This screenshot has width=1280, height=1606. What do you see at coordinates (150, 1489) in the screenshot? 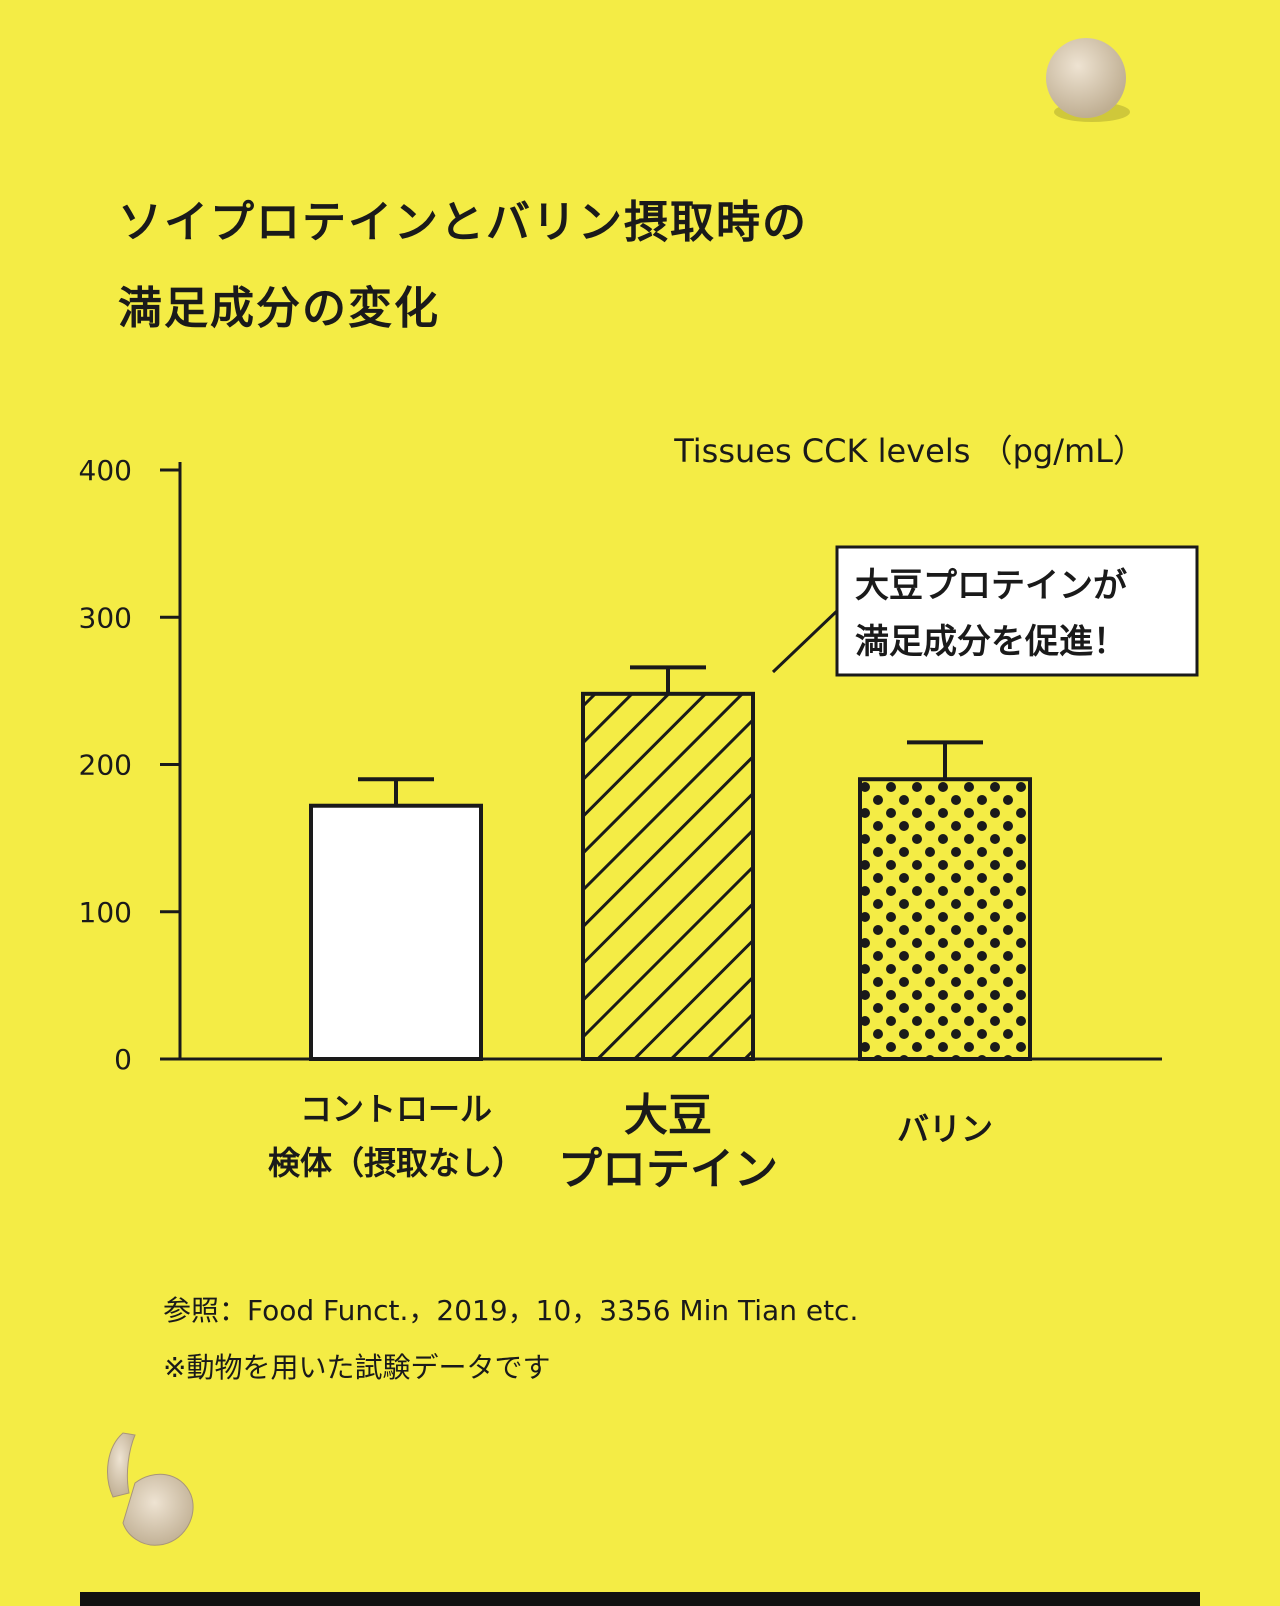
I see `split-pill-icon` at bounding box center [150, 1489].